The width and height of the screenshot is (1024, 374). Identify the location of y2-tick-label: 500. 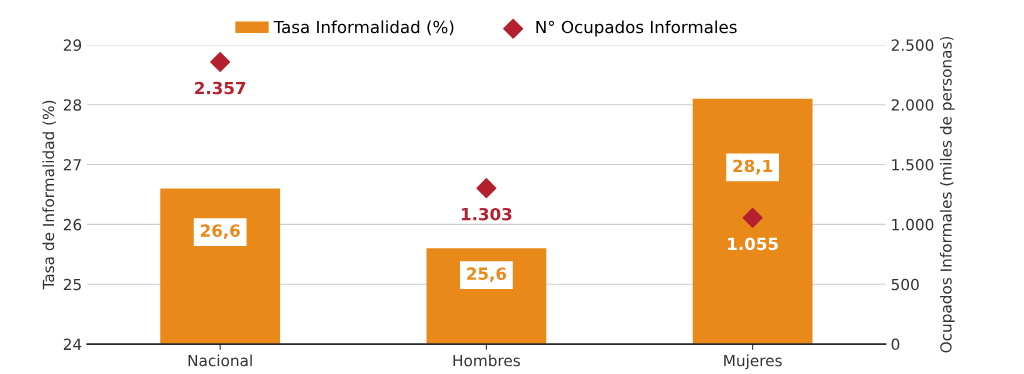
(905, 284).